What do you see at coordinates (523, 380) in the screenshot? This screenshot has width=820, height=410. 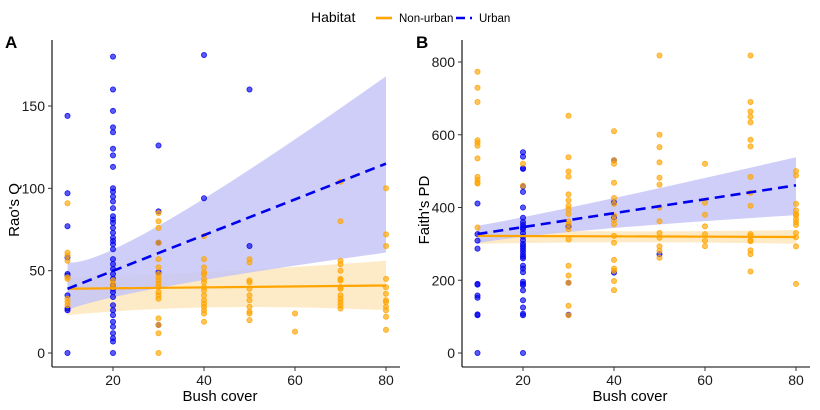 I see `x-tick-label: 20` at bounding box center [523, 380].